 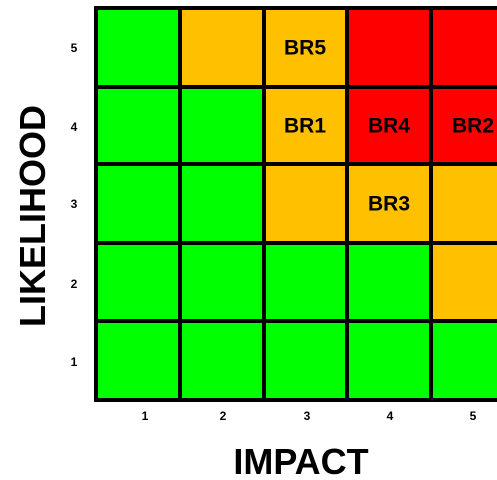 I want to click on x-tick-label-1: 1, so click(x=145, y=416).